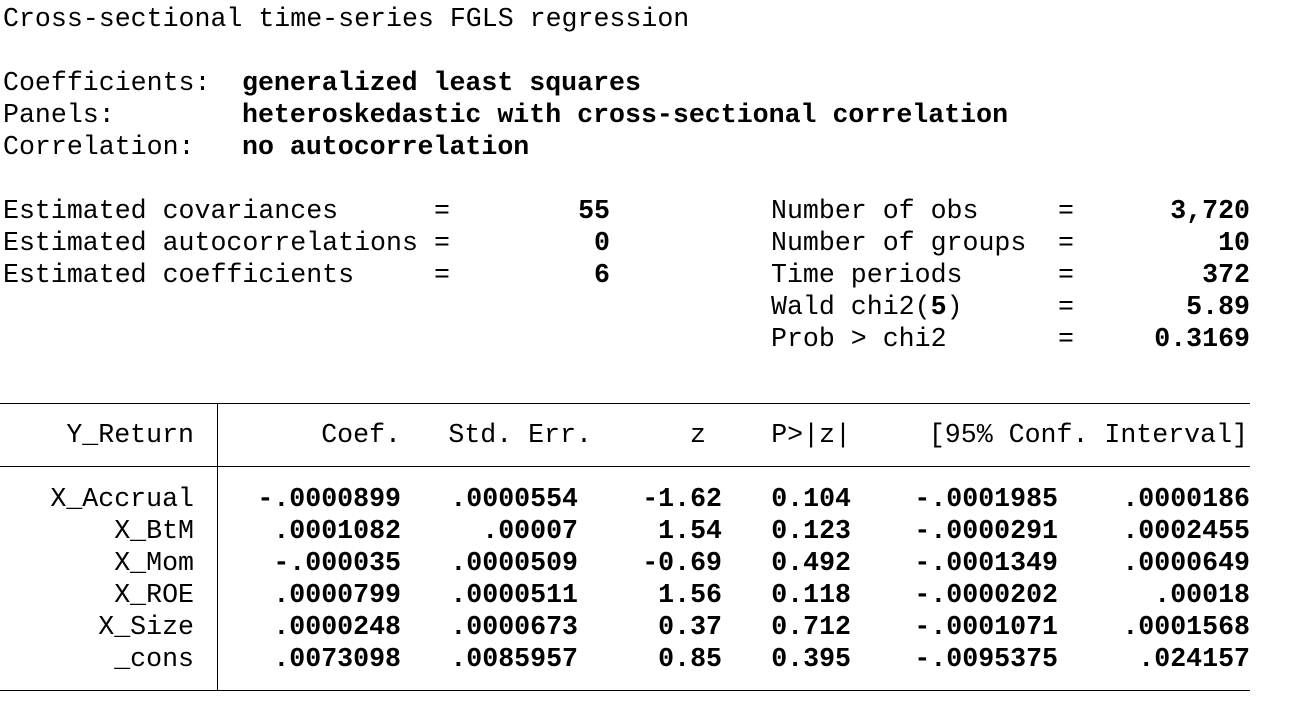  What do you see at coordinates (594, 211) in the screenshot?
I see `est-covariances-value: 55` at bounding box center [594, 211].